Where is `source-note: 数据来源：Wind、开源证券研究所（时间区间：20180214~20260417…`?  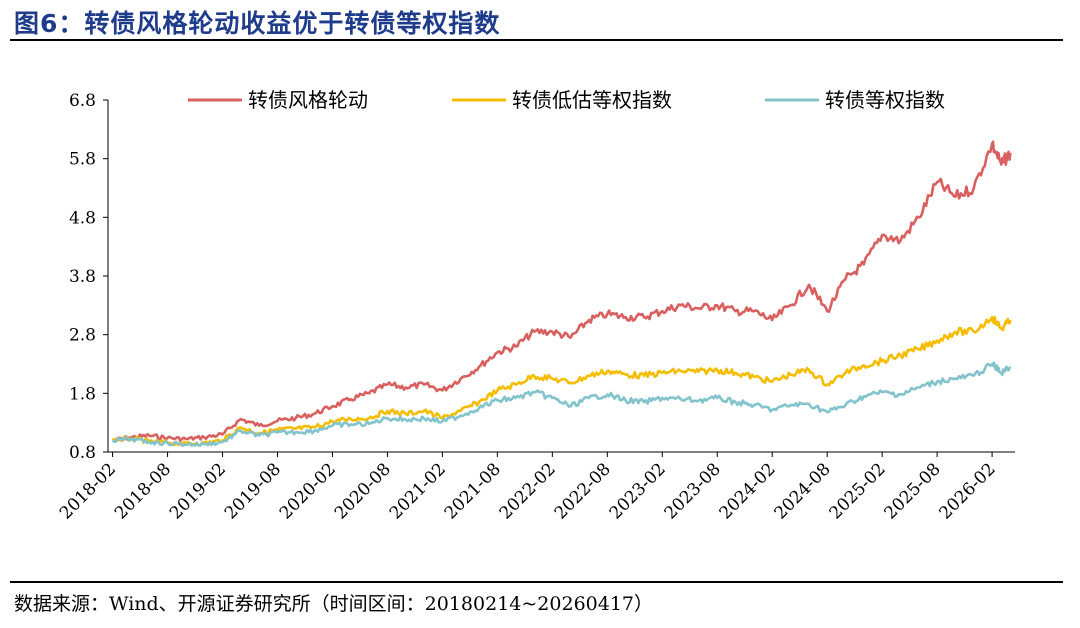
source-note: 数据来源：Wind、开源证券研究所（时间区间：20180214~20260417… is located at coordinates (334, 604).